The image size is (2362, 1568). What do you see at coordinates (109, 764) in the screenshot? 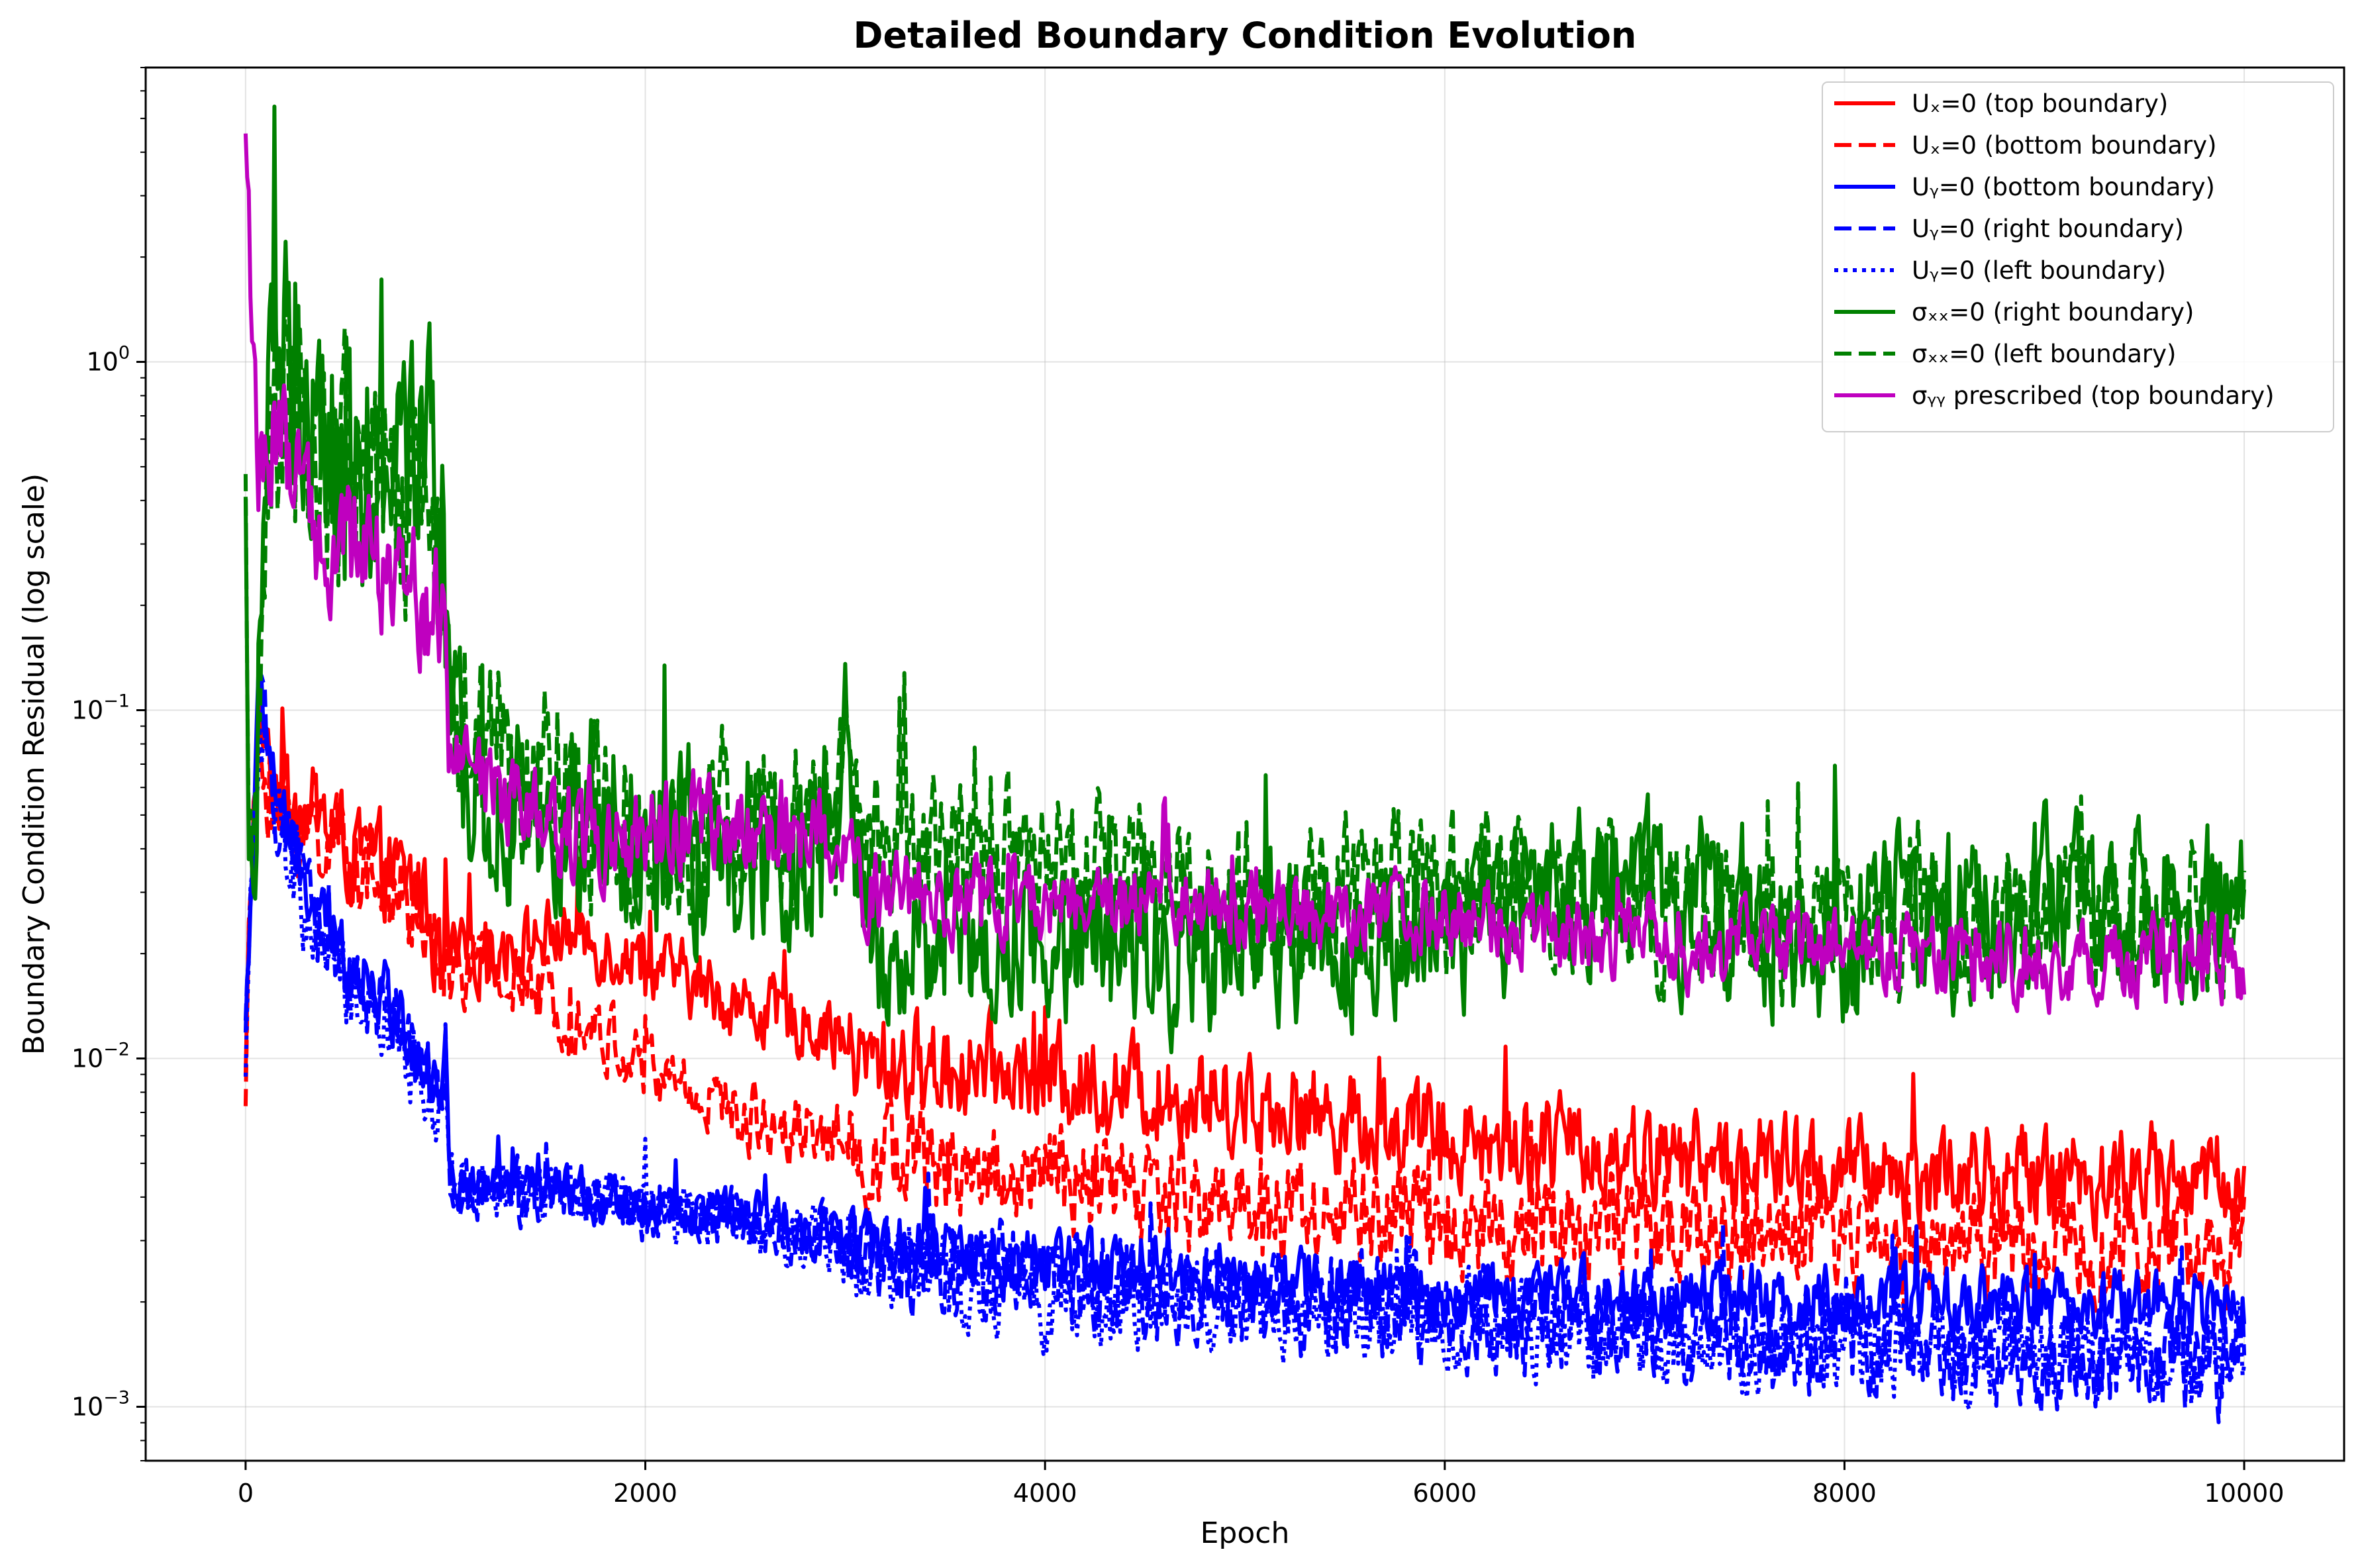
I see `y-axis: 10⁻³ 10⁻² 10⁻¹ 10⁰` at bounding box center [109, 764].